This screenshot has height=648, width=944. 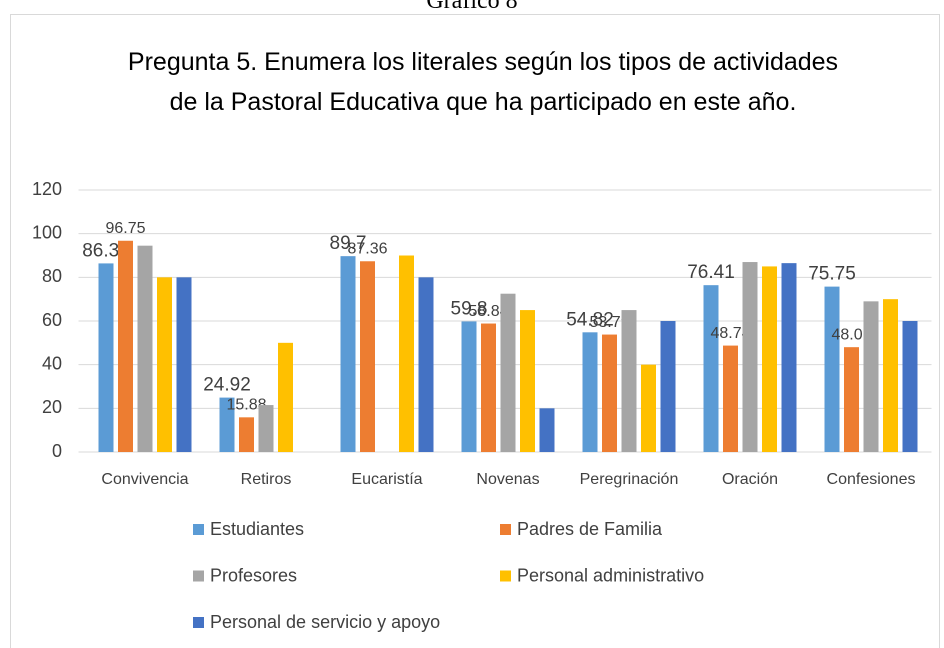 I want to click on data-label: 59.8, so click(x=469, y=308).